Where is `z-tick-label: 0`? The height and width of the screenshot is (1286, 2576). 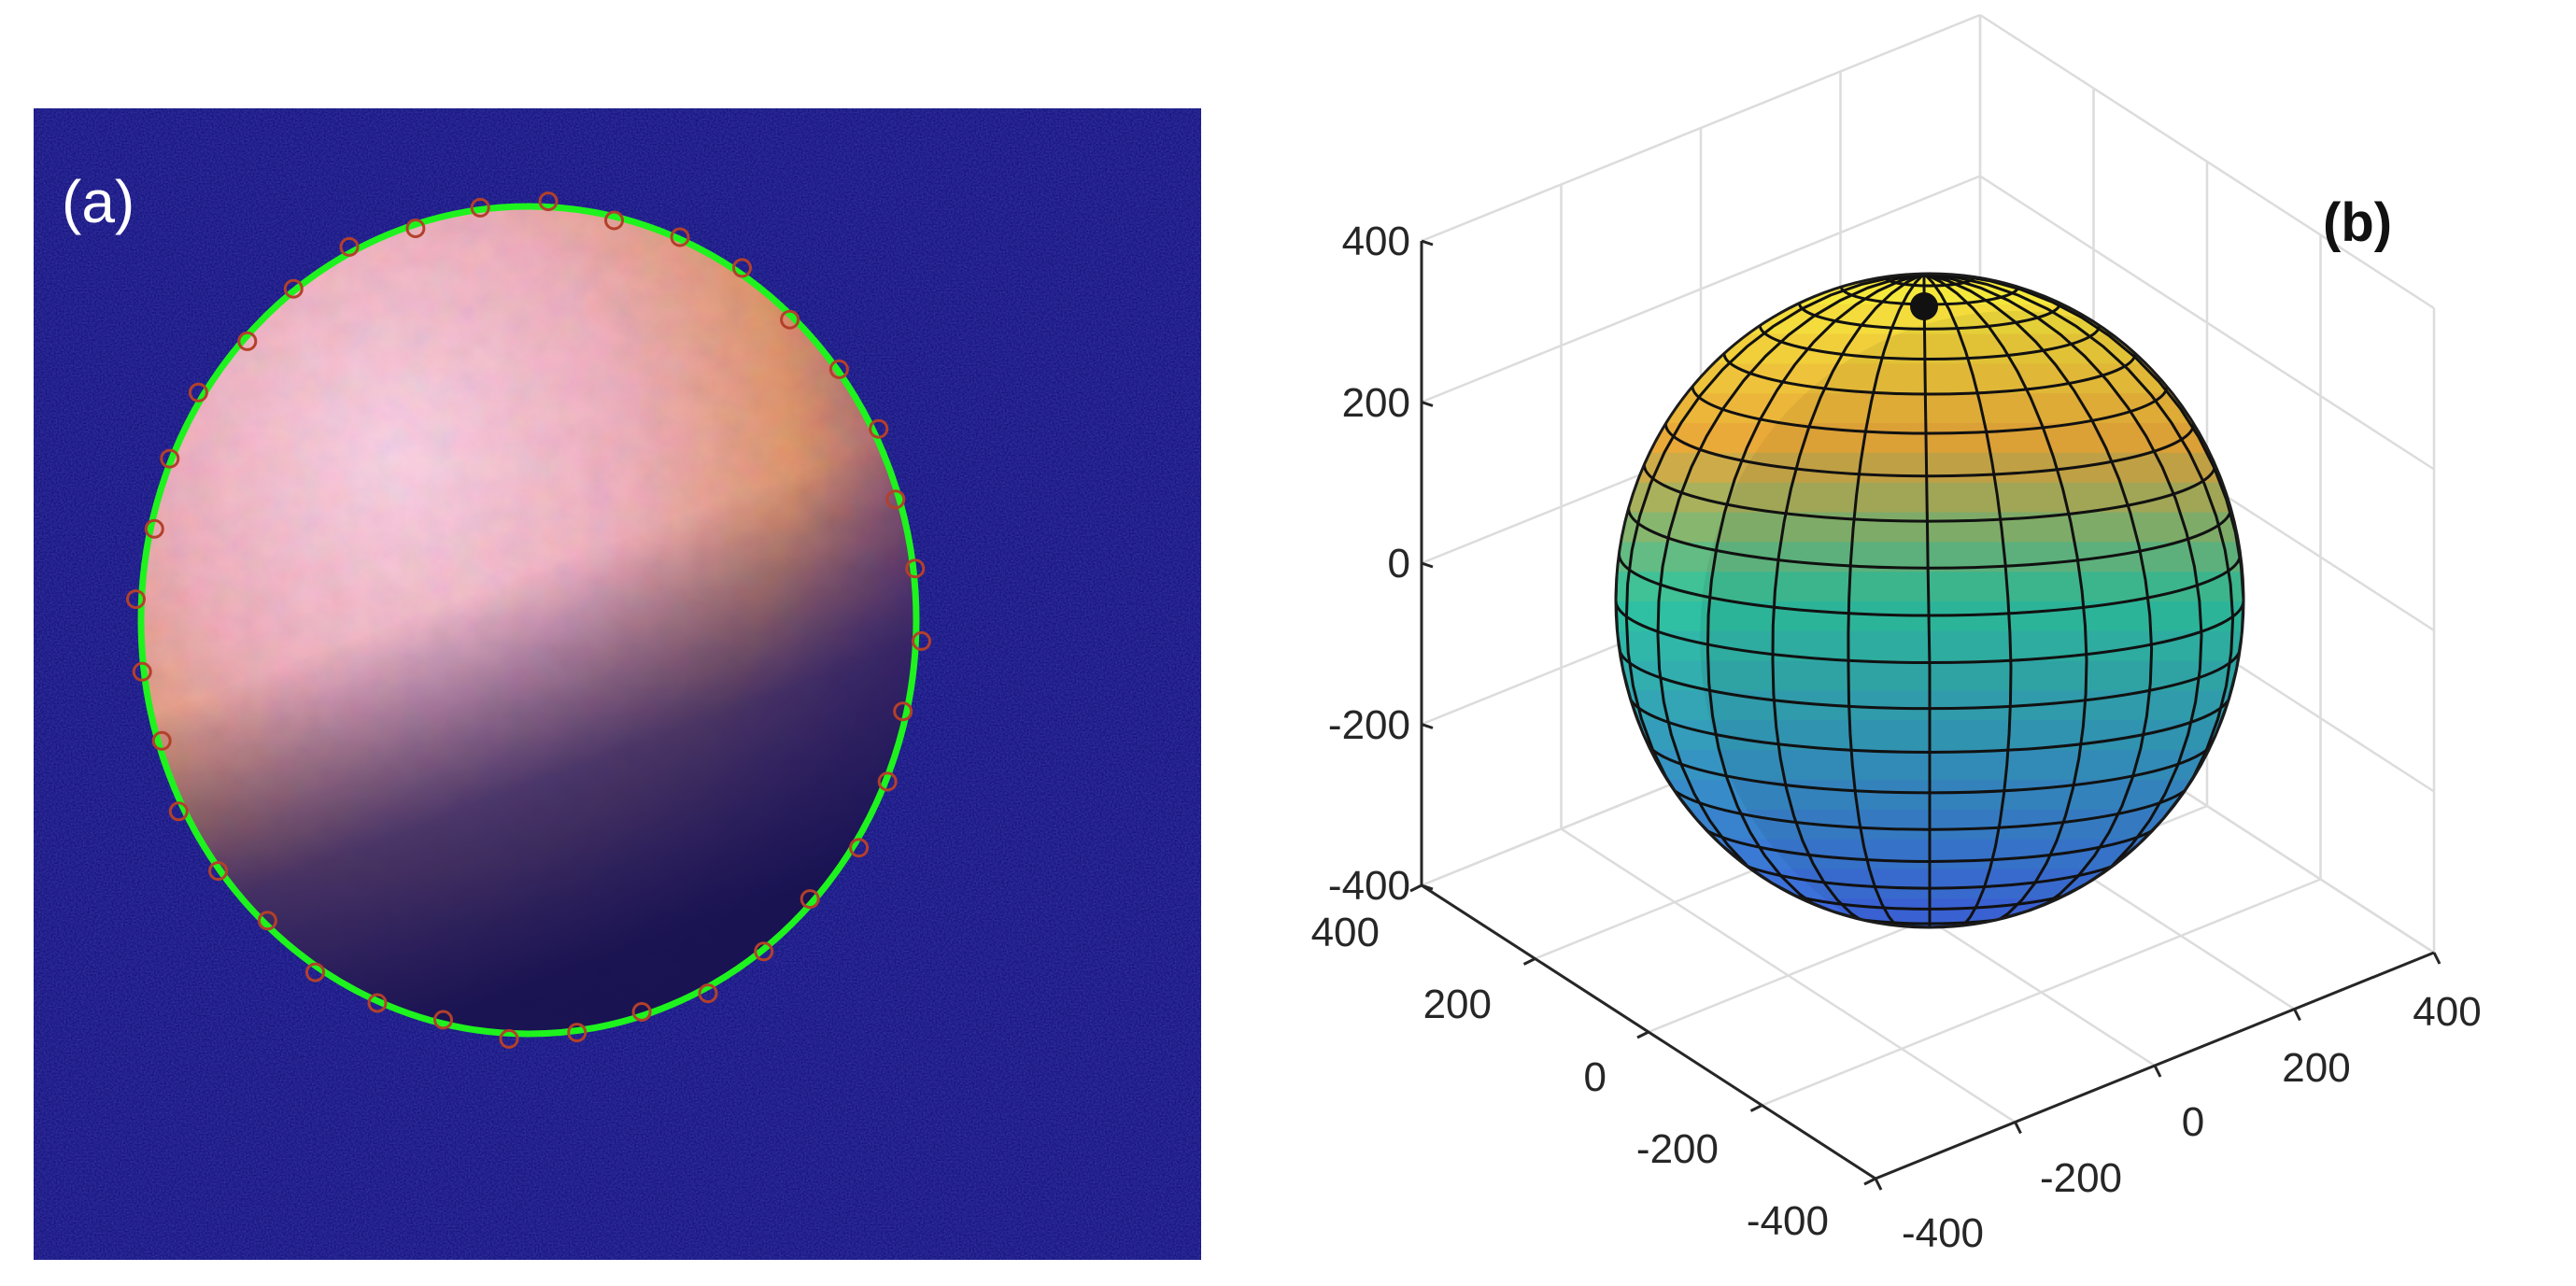
z-tick-label: 0 is located at coordinates (1399, 563).